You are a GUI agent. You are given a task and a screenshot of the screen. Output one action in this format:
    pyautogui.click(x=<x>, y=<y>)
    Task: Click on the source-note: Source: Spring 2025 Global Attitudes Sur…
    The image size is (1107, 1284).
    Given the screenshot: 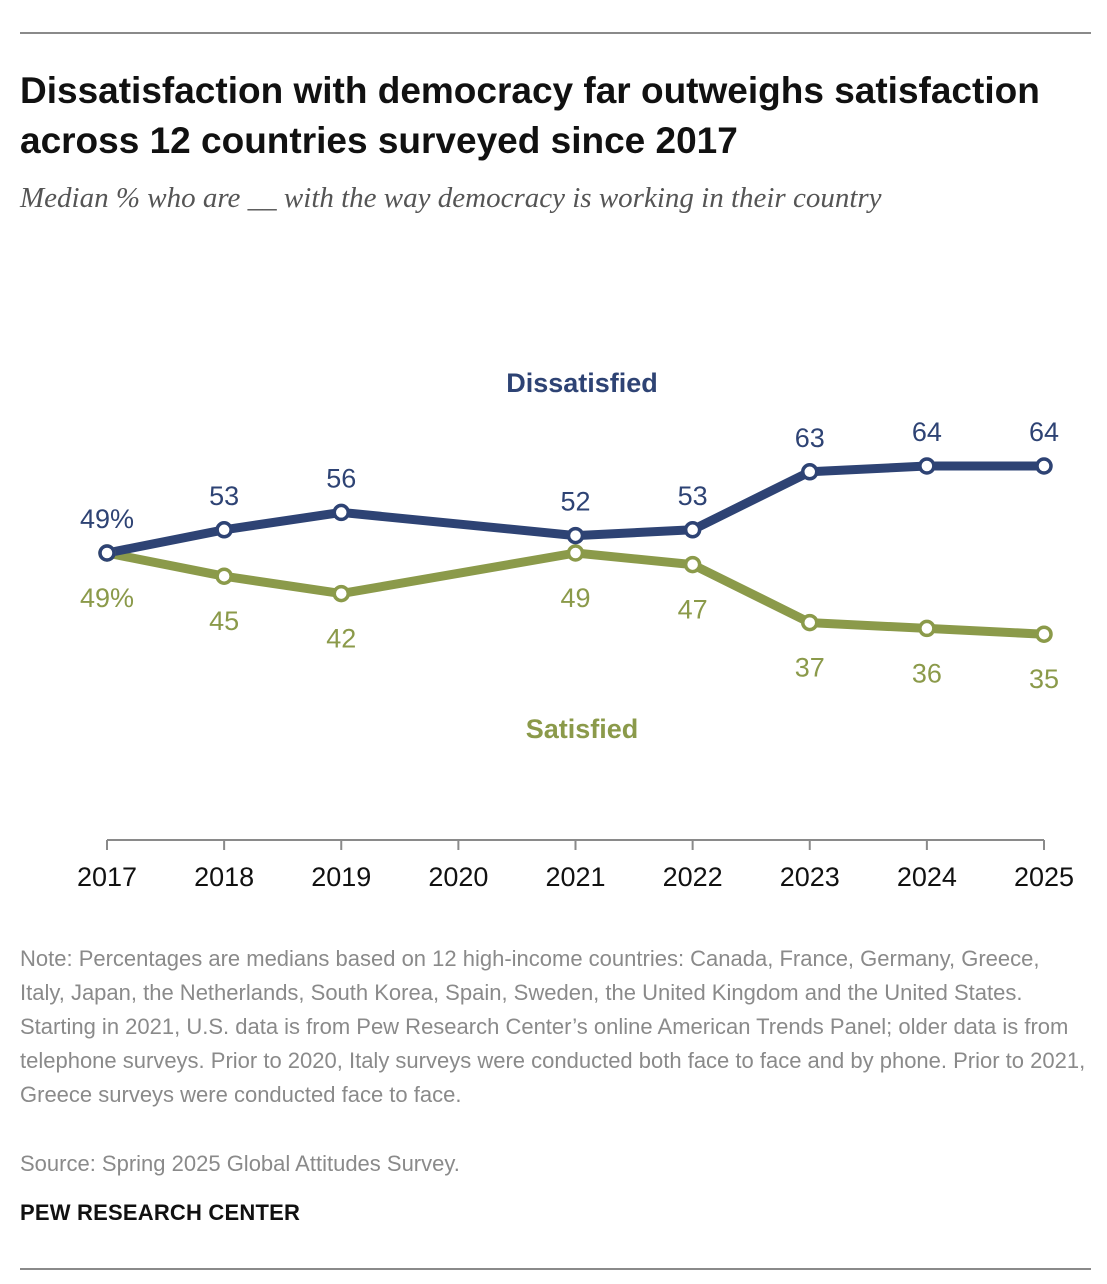 What is the action you would take?
    pyautogui.click(x=240, y=1163)
    